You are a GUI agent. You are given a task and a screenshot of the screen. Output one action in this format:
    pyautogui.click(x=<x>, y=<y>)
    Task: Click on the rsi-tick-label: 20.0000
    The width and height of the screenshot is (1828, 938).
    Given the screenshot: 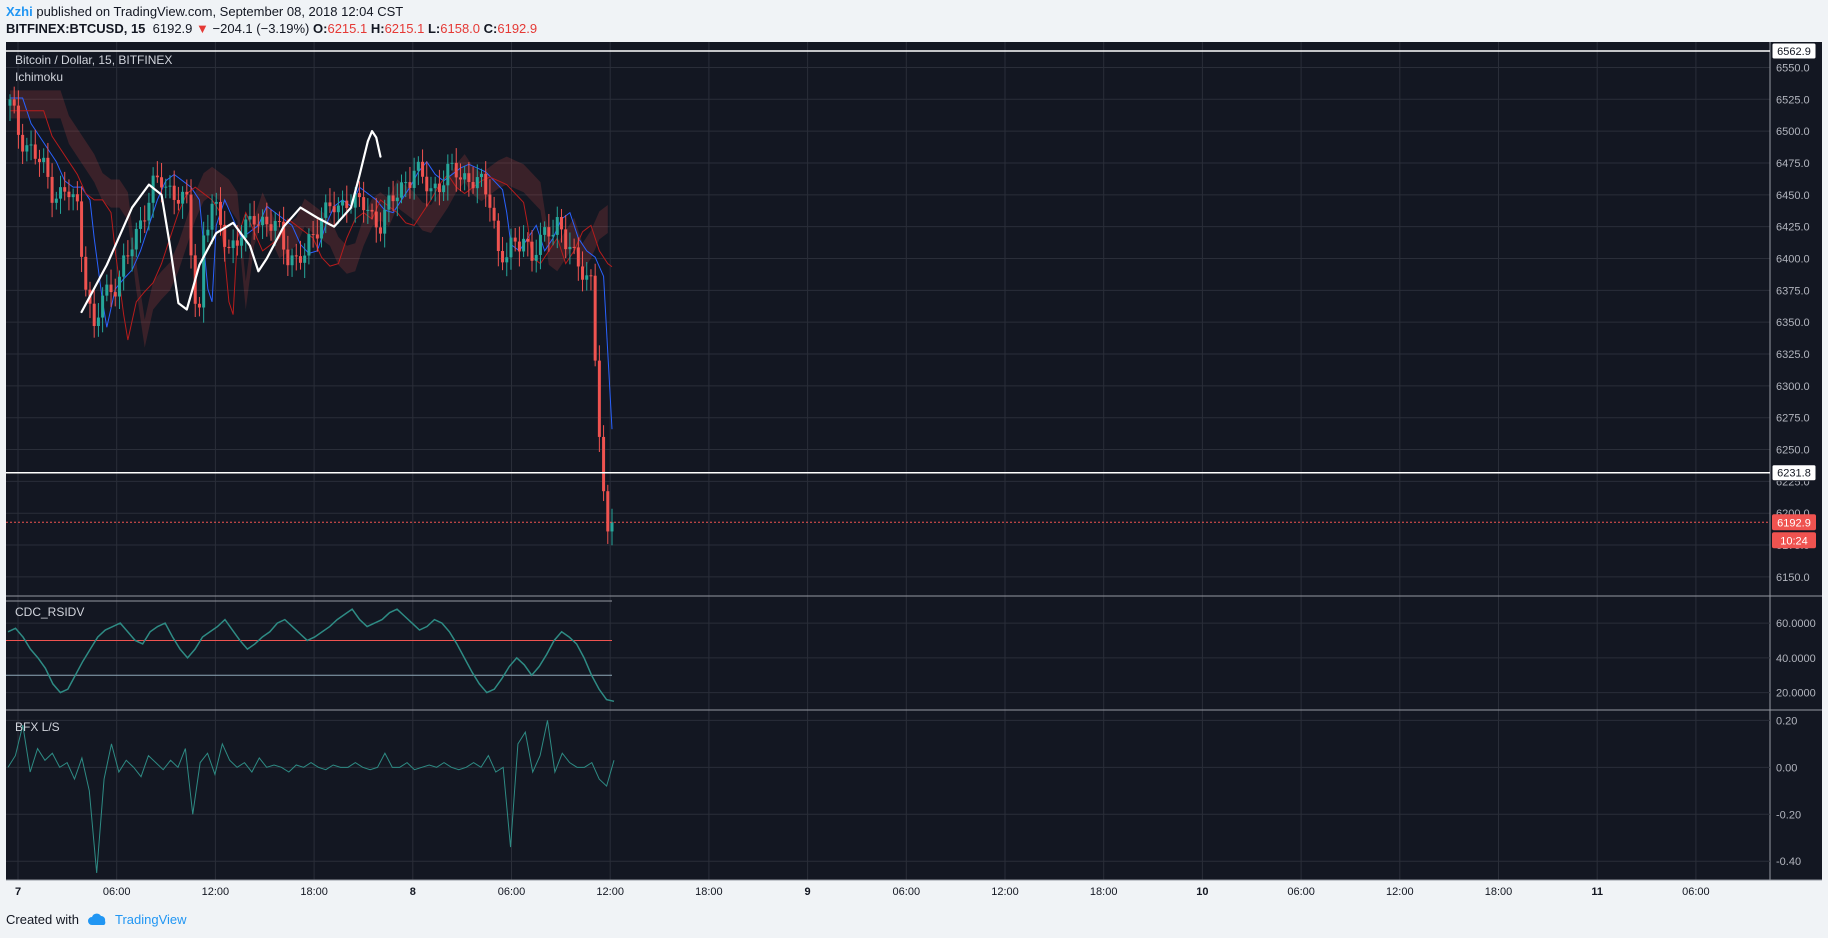 What is the action you would take?
    pyautogui.click(x=1796, y=694)
    